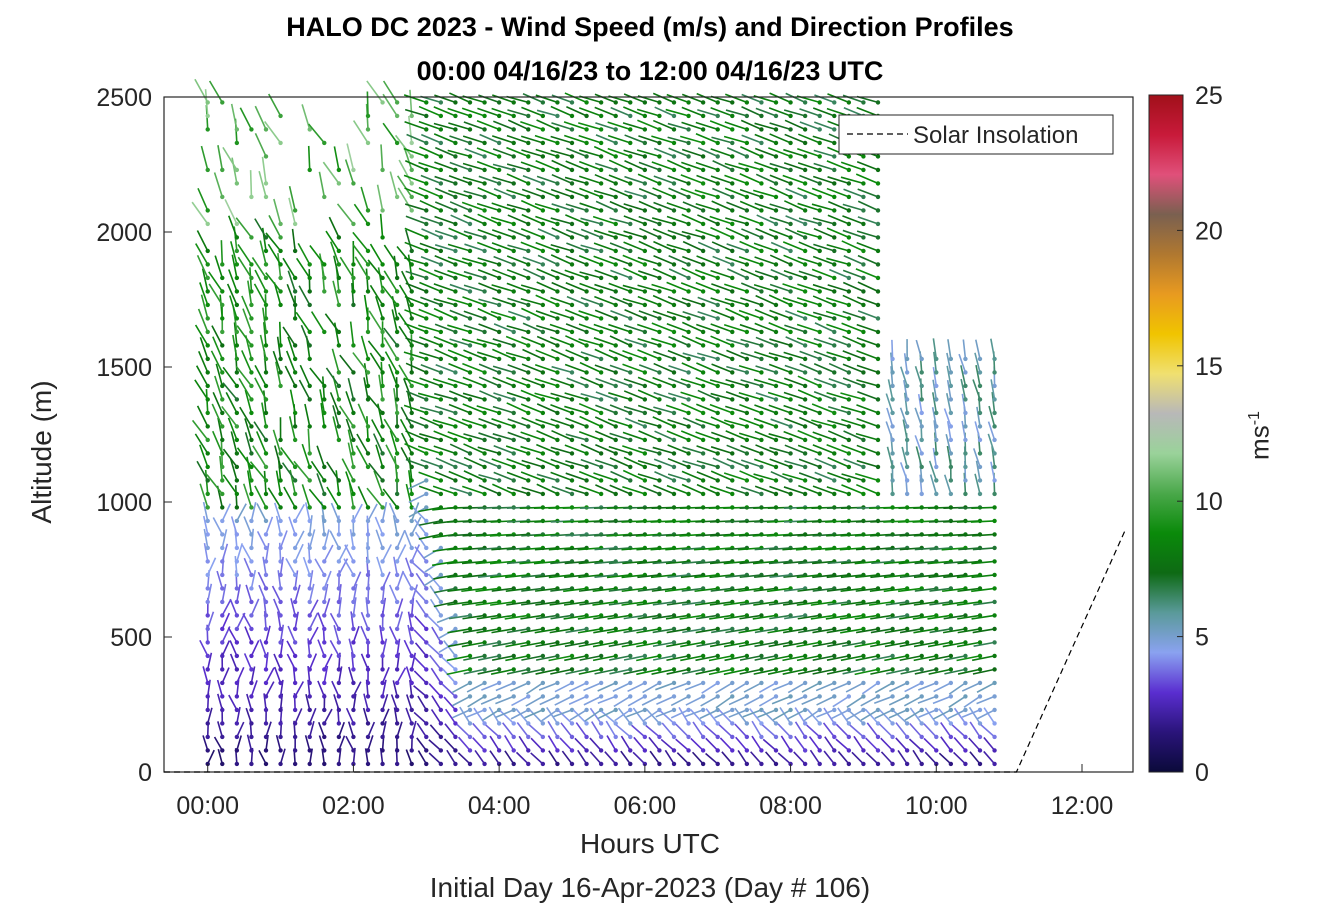  I want to click on y-tick-label: 0, so click(145, 773).